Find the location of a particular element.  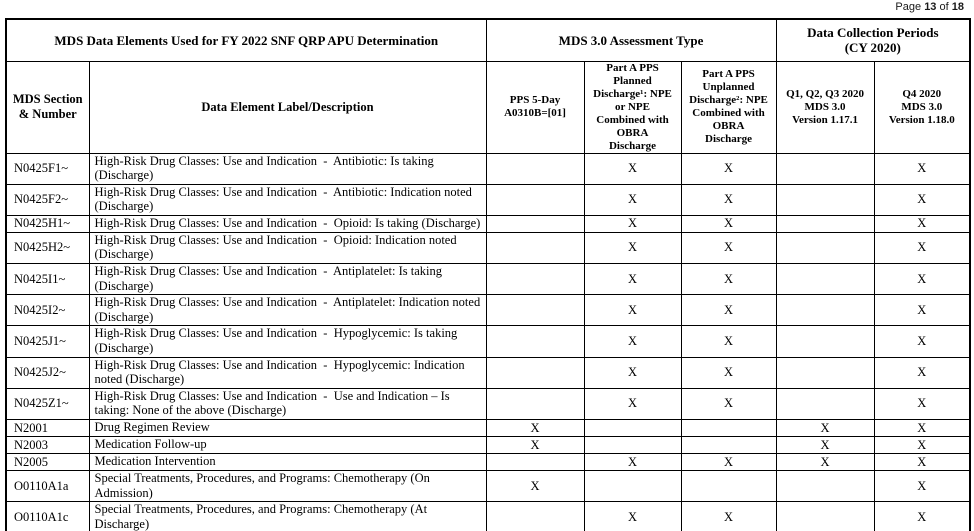

page-number-total: 18 is located at coordinates (957, 7).